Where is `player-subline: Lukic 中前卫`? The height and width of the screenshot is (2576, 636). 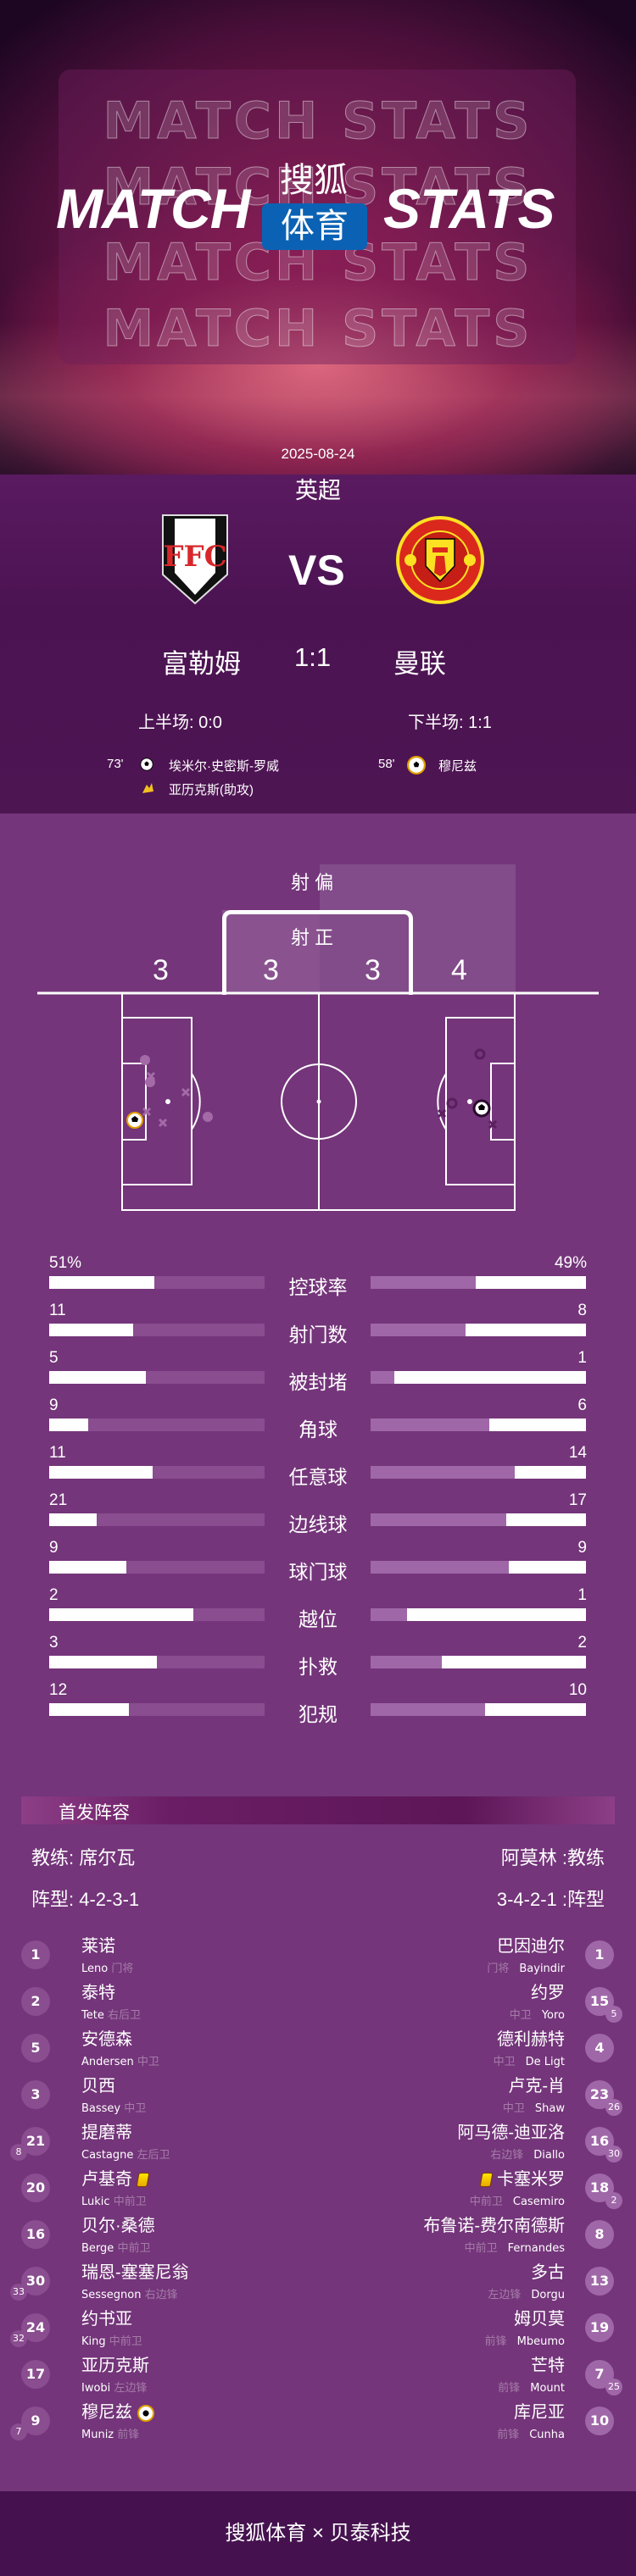
player-subline: Lukic 中前卫 is located at coordinates (114, 2200).